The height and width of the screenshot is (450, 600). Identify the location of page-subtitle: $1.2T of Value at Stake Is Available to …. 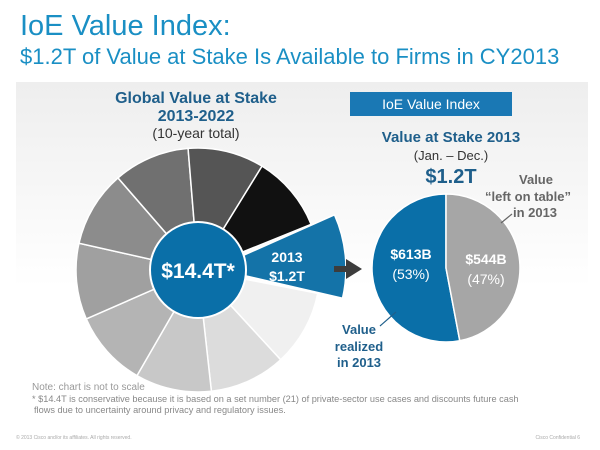
(290, 56).